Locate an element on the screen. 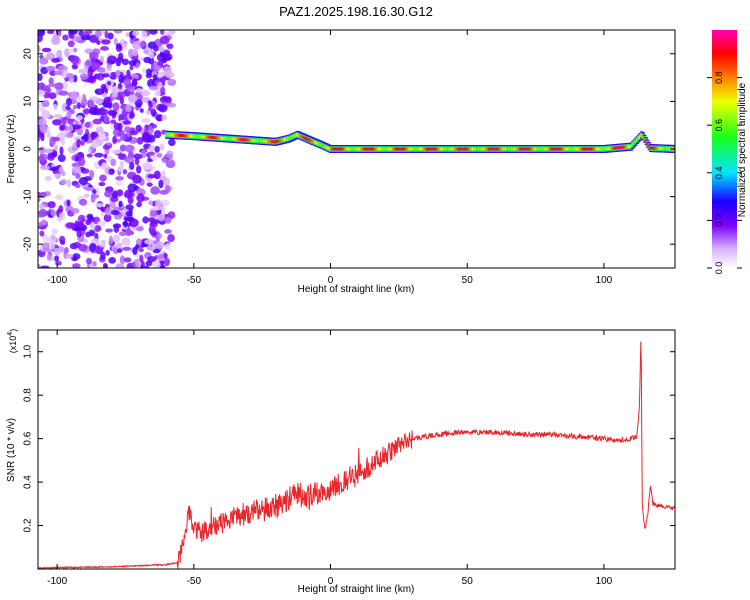  y-tick-label: -10 is located at coordinates (28, 196).